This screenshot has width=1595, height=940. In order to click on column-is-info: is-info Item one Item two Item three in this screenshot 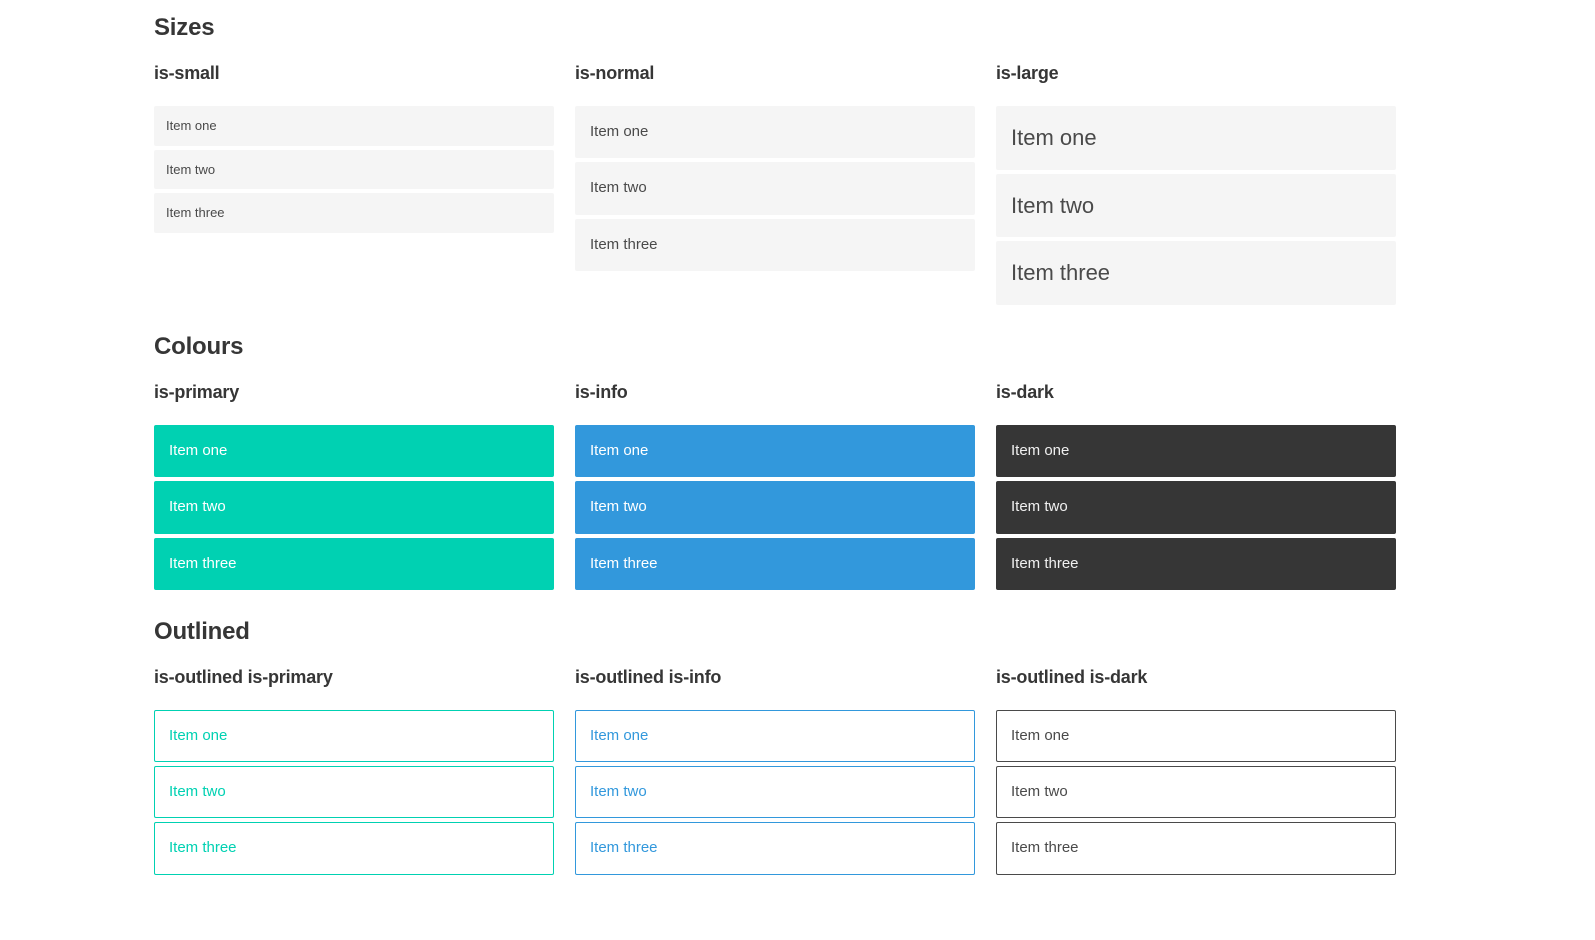, I will do `click(775, 488)`.